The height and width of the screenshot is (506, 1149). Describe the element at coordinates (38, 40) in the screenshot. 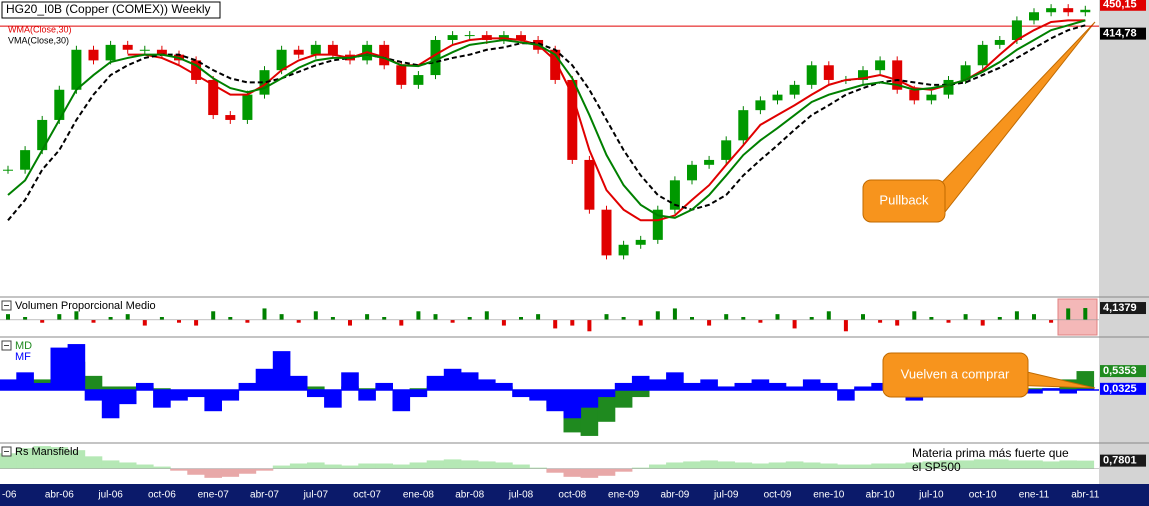

I see `legend-entry: VMA(Close,30)` at that location.